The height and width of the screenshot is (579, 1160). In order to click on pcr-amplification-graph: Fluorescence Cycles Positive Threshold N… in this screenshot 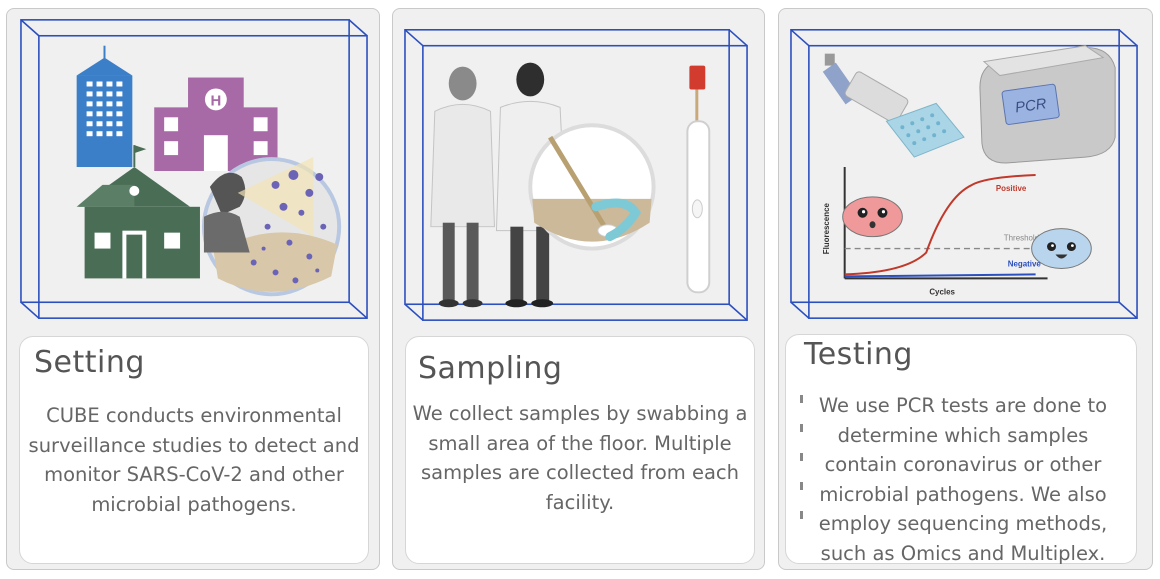, I will do `click(935, 231)`.